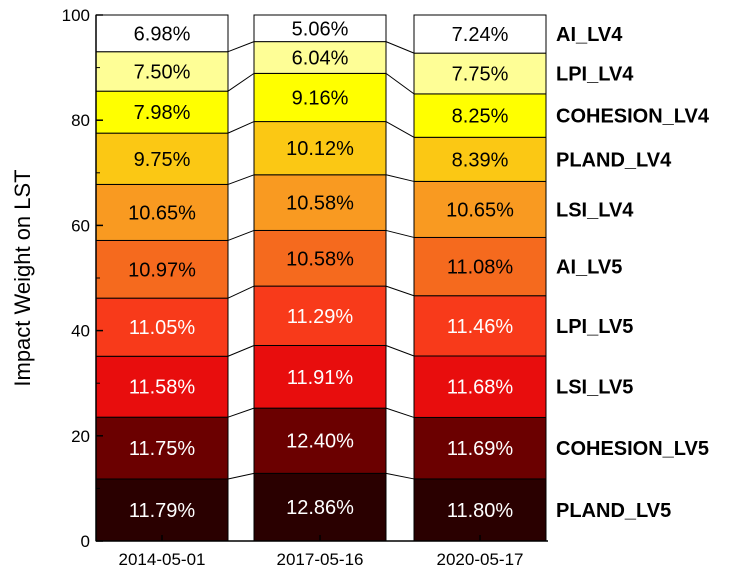 Image resolution: width=756 pixels, height=573 pixels. Describe the element at coordinates (595, 210) in the screenshot. I see `legend-entry-lsi-lv4: LSI_LV4` at that location.